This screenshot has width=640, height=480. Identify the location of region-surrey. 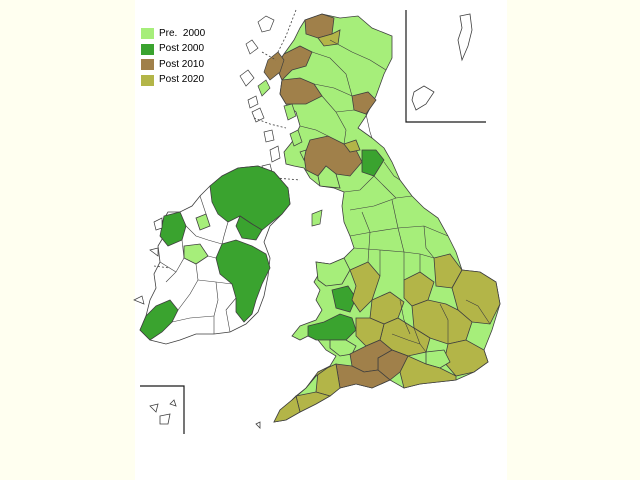
(438, 359).